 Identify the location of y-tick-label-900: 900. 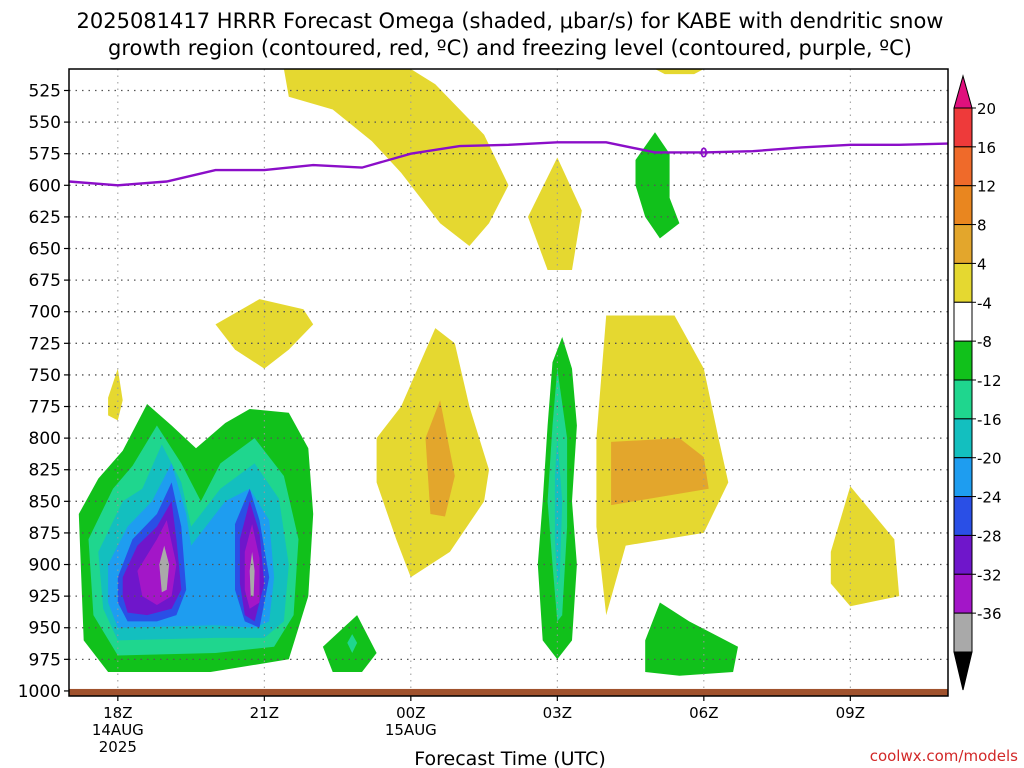
(45, 566).